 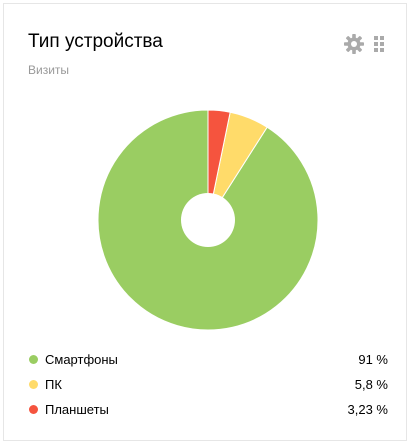 What do you see at coordinates (208, 359) in the screenshot?
I see `legend-item-smartphones: Смартфоны 91 %` at bounding box center [208, 359].